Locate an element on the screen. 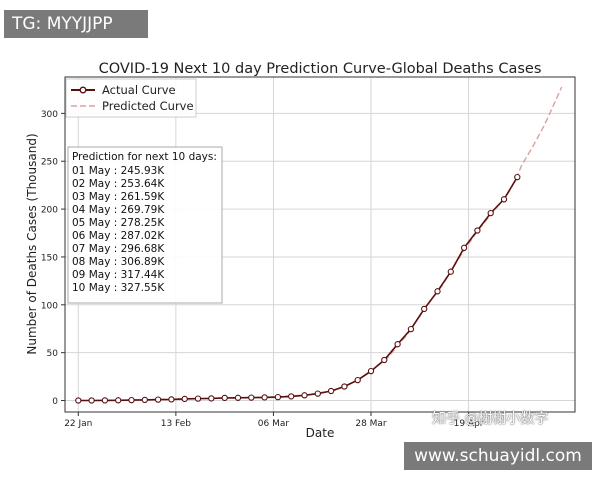  annotation-line: 09 May : 317.44K is located at coordinates (118, 275).